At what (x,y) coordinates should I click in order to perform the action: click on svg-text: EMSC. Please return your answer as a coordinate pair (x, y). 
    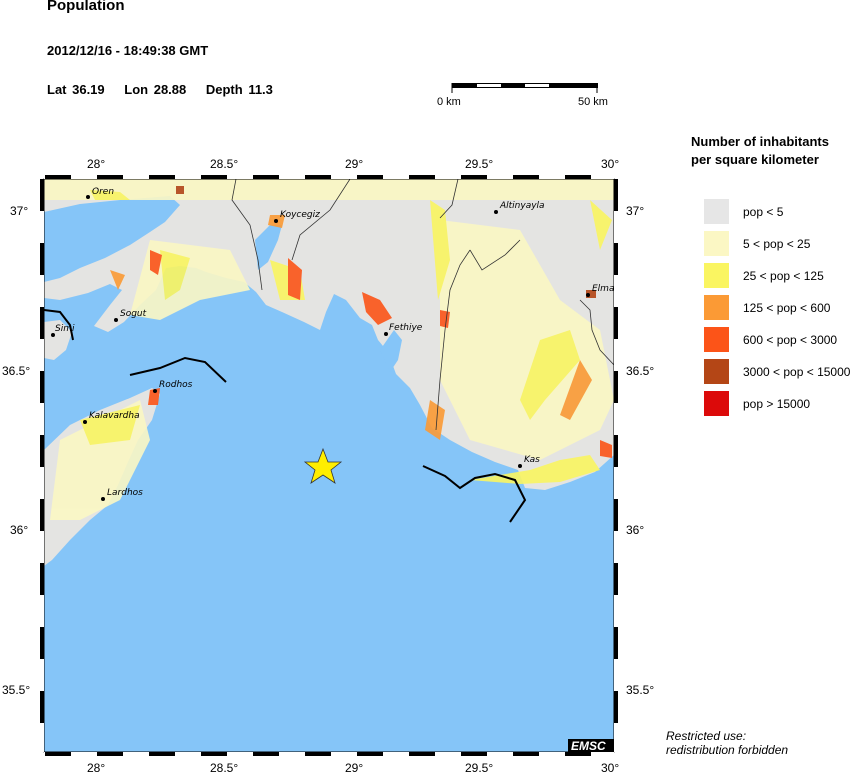
    Looking at the image, I should click on (588, 746).